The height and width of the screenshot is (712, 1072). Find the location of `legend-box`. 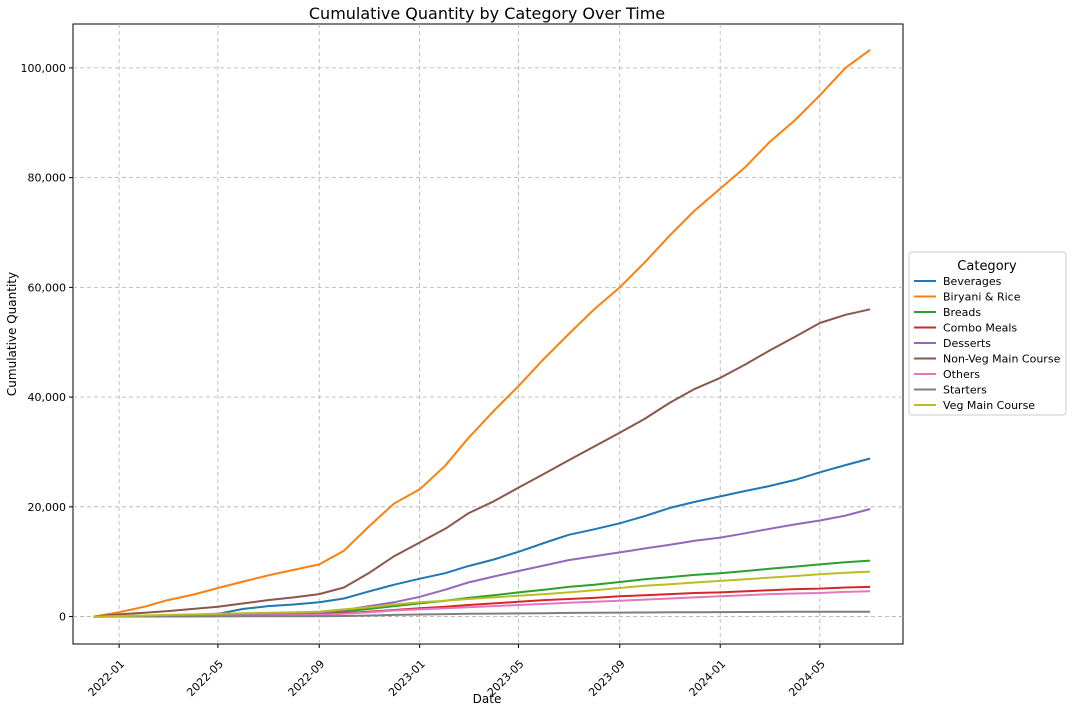

legend-box is located at coordinates (987, 333).